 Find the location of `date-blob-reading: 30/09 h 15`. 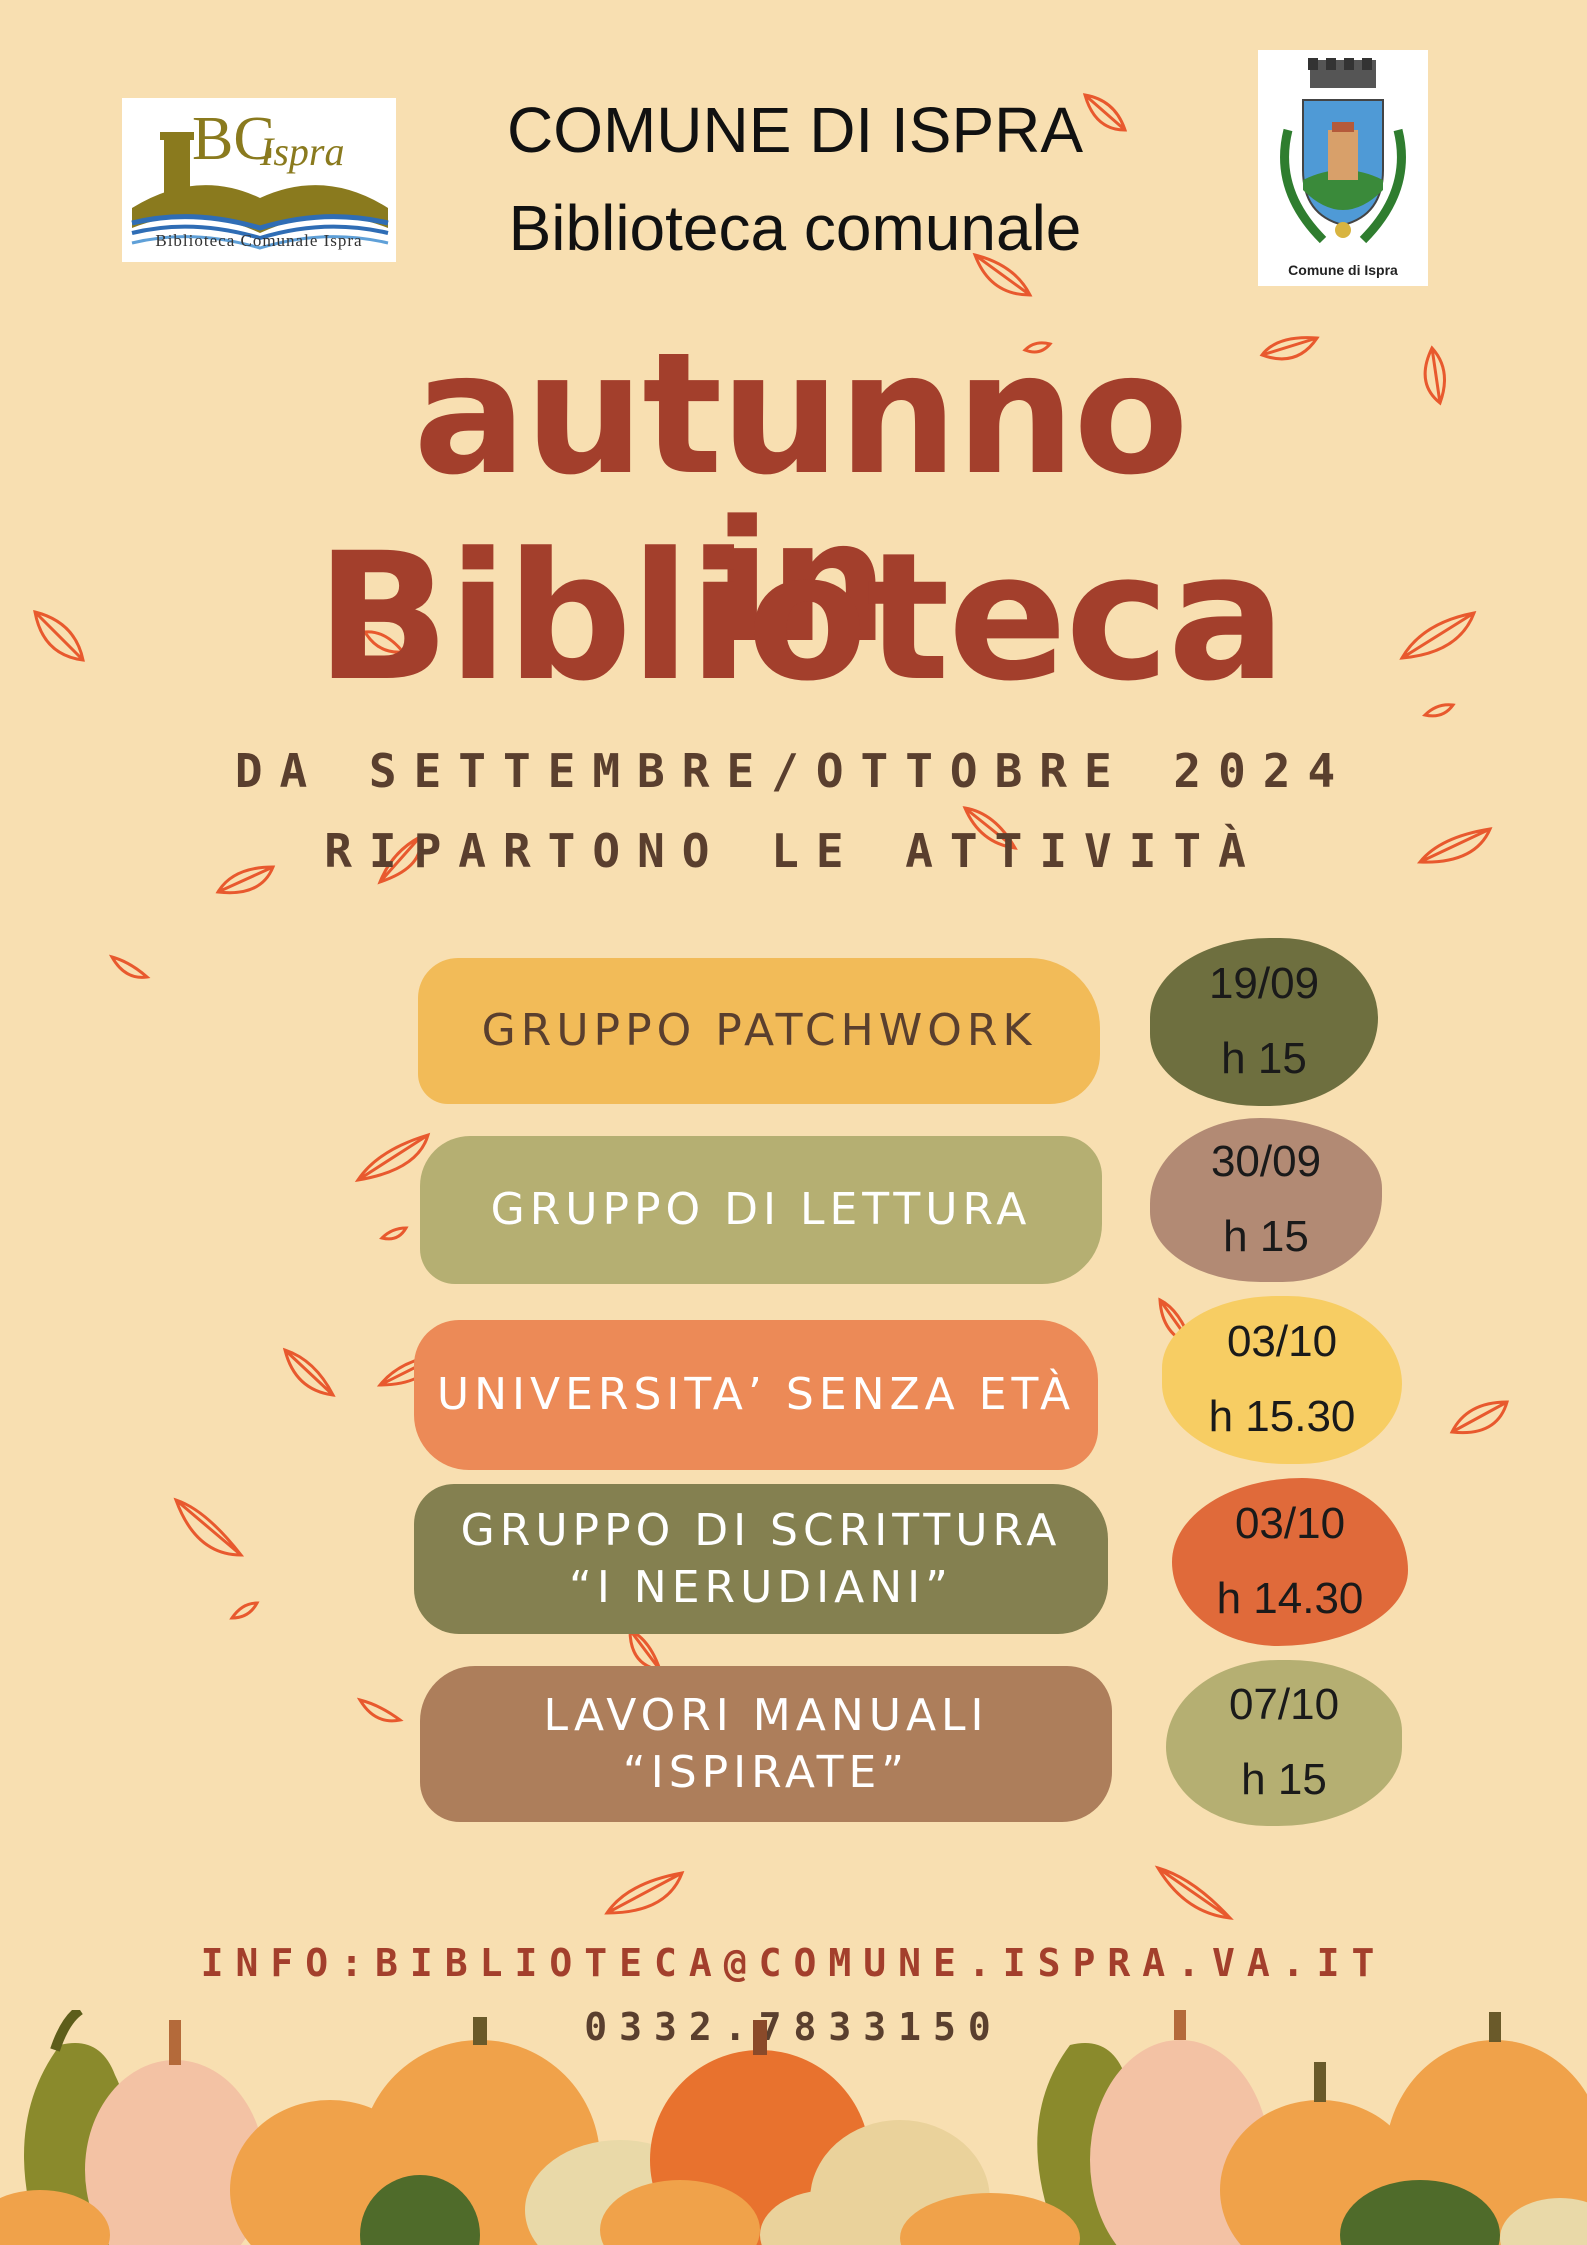

date-blob-reading: 30/09 h 15 is located at coordinates (1266, 1200).